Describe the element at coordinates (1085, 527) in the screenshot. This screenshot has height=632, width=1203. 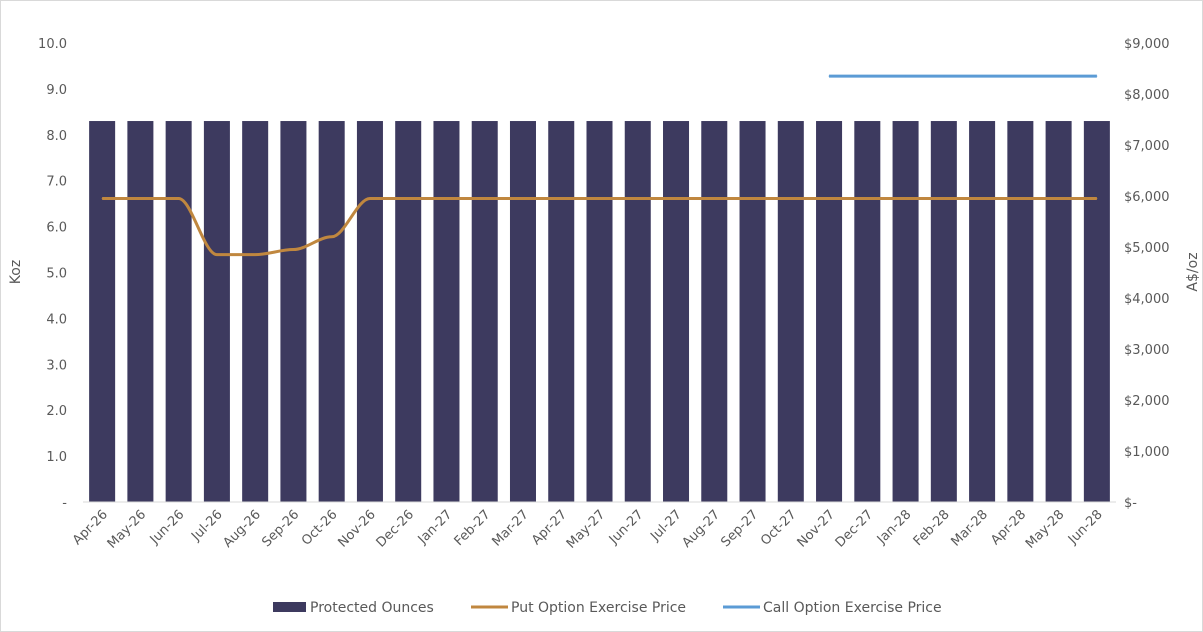
I see `x-tick-label: Jun-28` at that location.